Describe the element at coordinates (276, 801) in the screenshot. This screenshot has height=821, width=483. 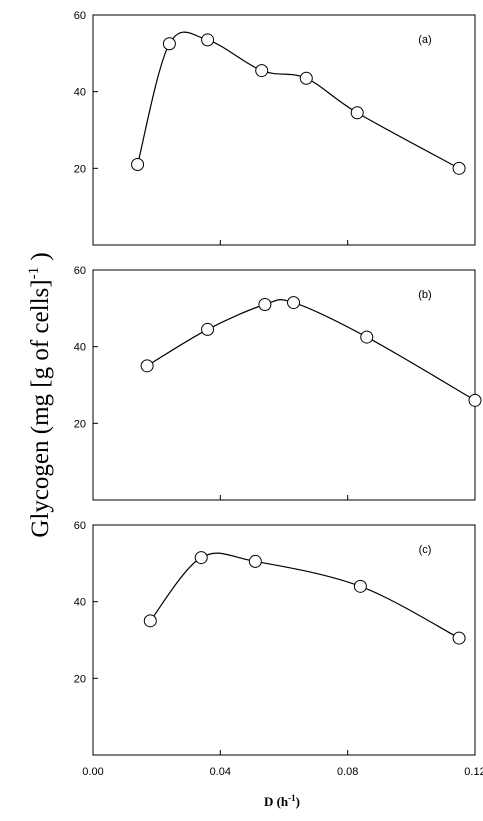
I see `x-axis-title-main: D (h` at that location.